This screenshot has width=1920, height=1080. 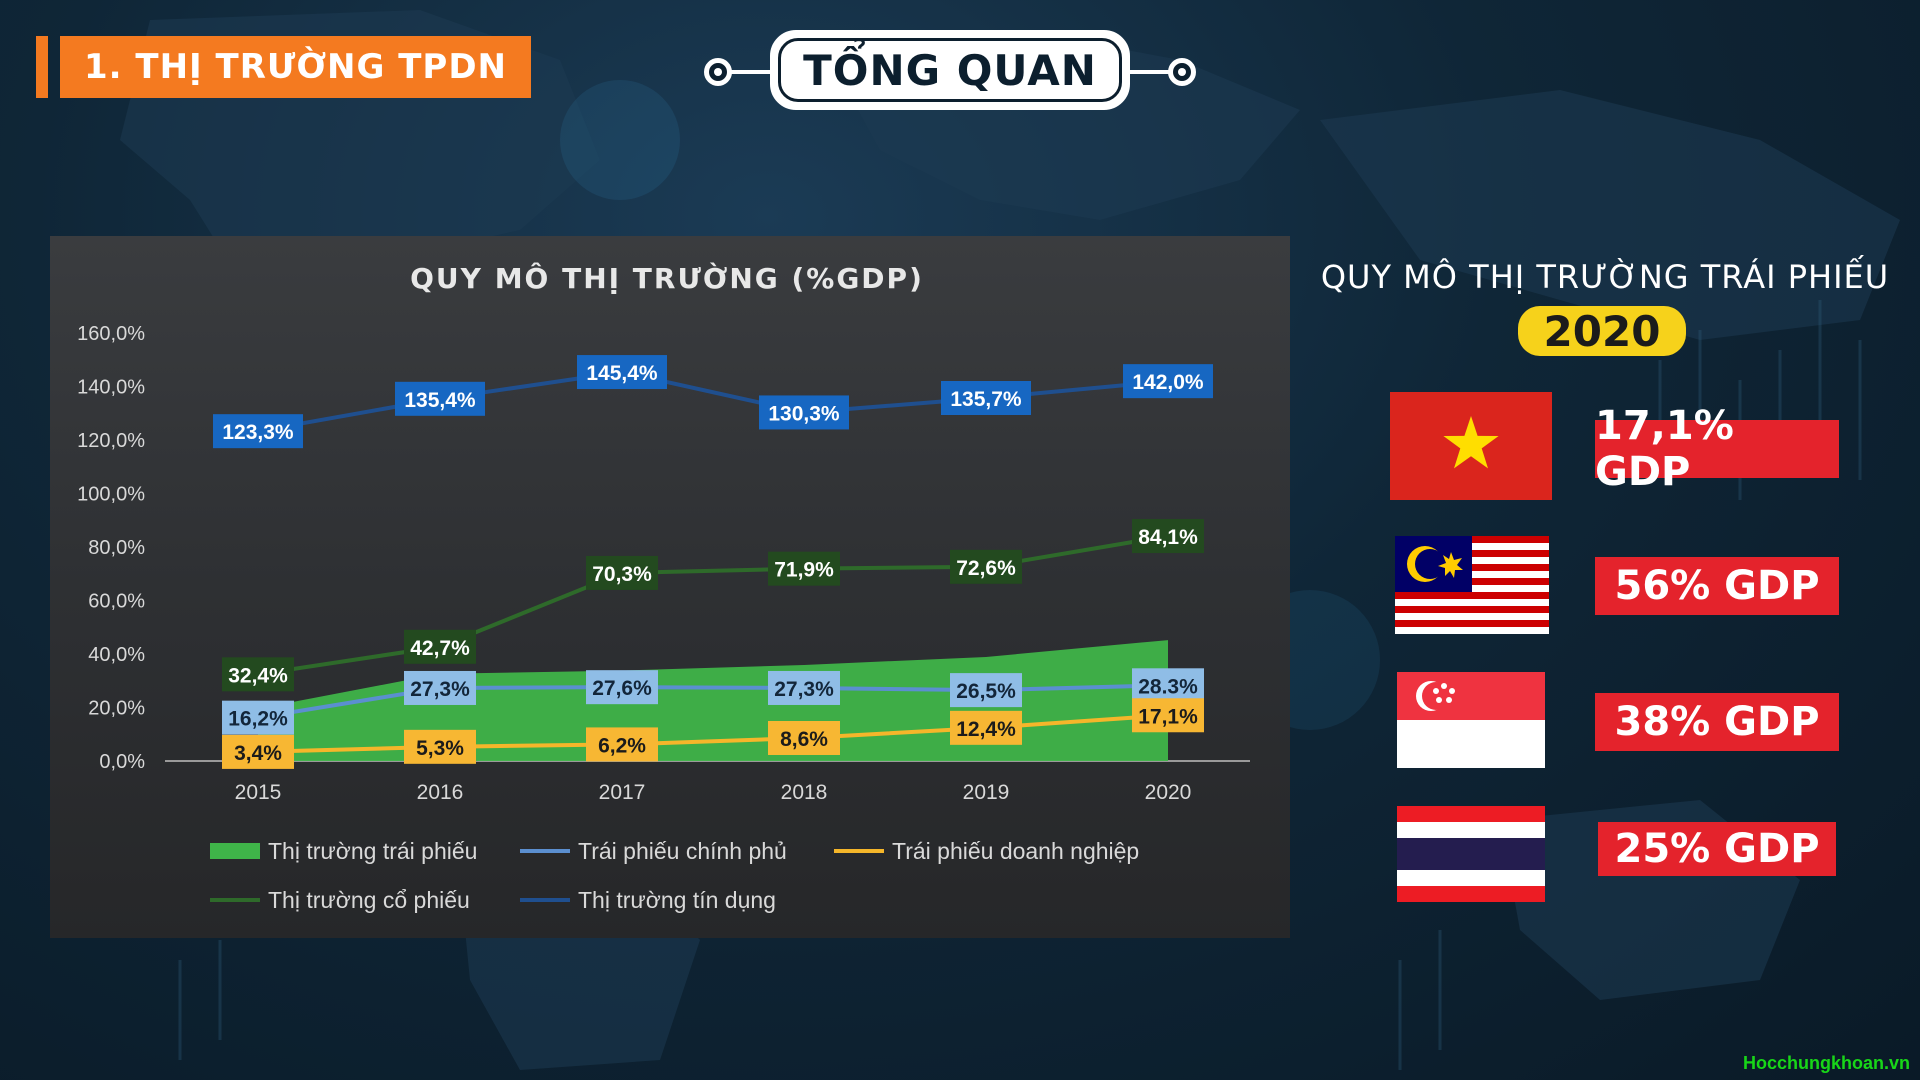 I want to click on header-dot-right, so click(x=1182, y=72).